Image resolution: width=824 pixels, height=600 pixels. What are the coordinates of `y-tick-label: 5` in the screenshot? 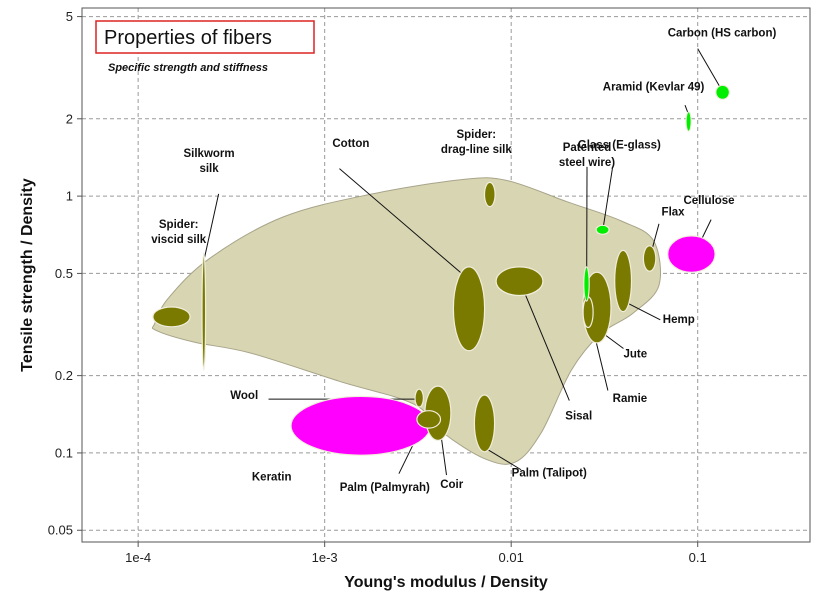 It's located at (69, 16).